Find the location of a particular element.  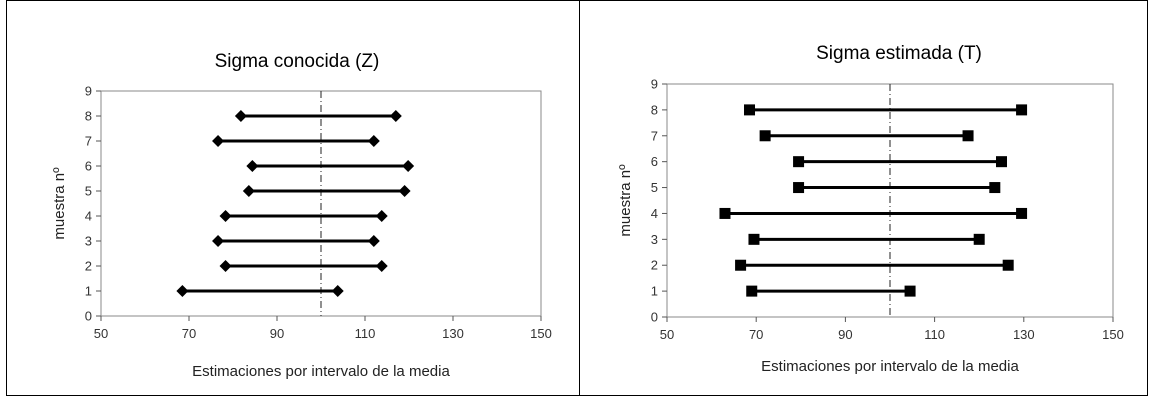

chart-title: Sigma estimada (T) is located at coordinates (899, 53).